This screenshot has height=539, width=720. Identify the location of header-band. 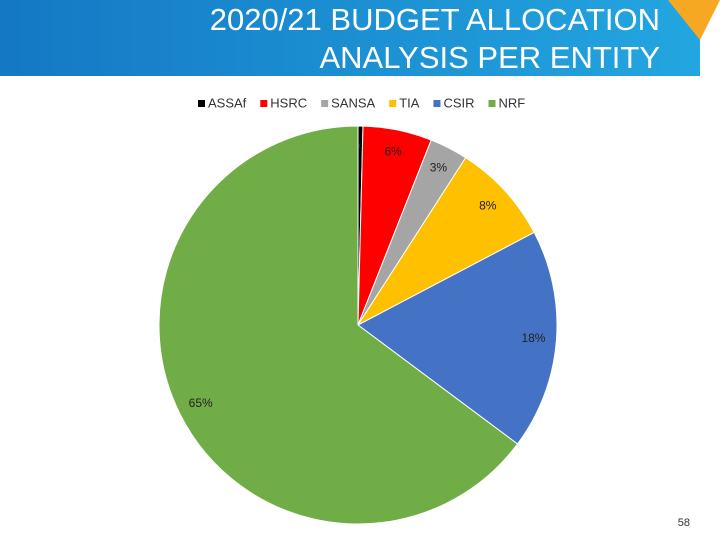
(350, 38).